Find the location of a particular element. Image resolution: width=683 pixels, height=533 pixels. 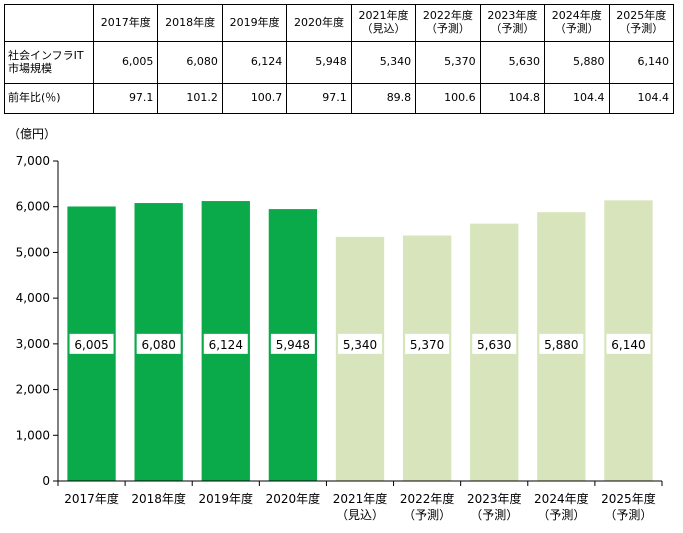

table-header-cell: 2023年度 （予測） is located at coordinates (512, 23).